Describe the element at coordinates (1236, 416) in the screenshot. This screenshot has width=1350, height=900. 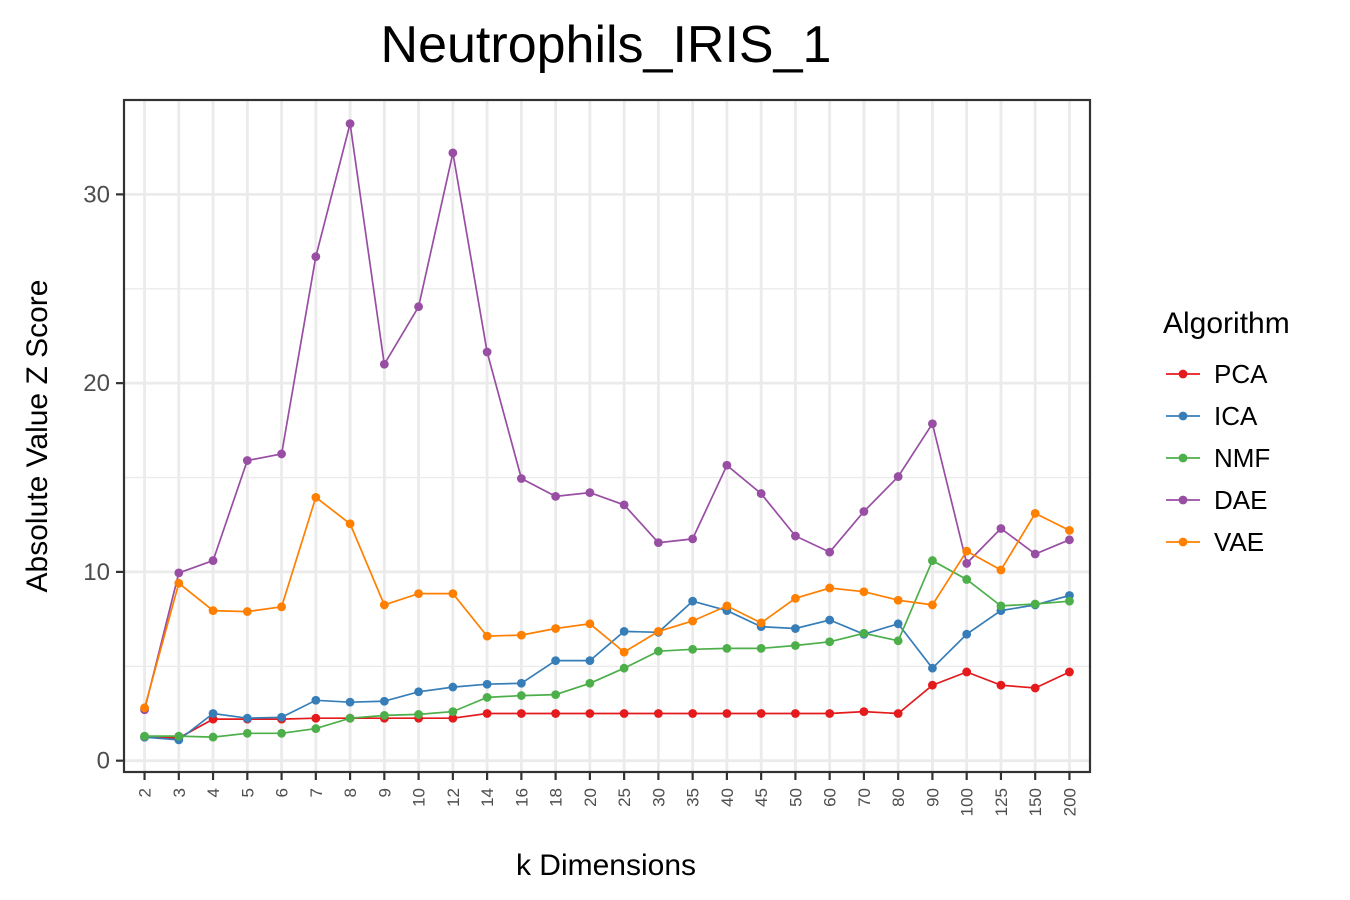
I see `legend-label: ICA` at that location.